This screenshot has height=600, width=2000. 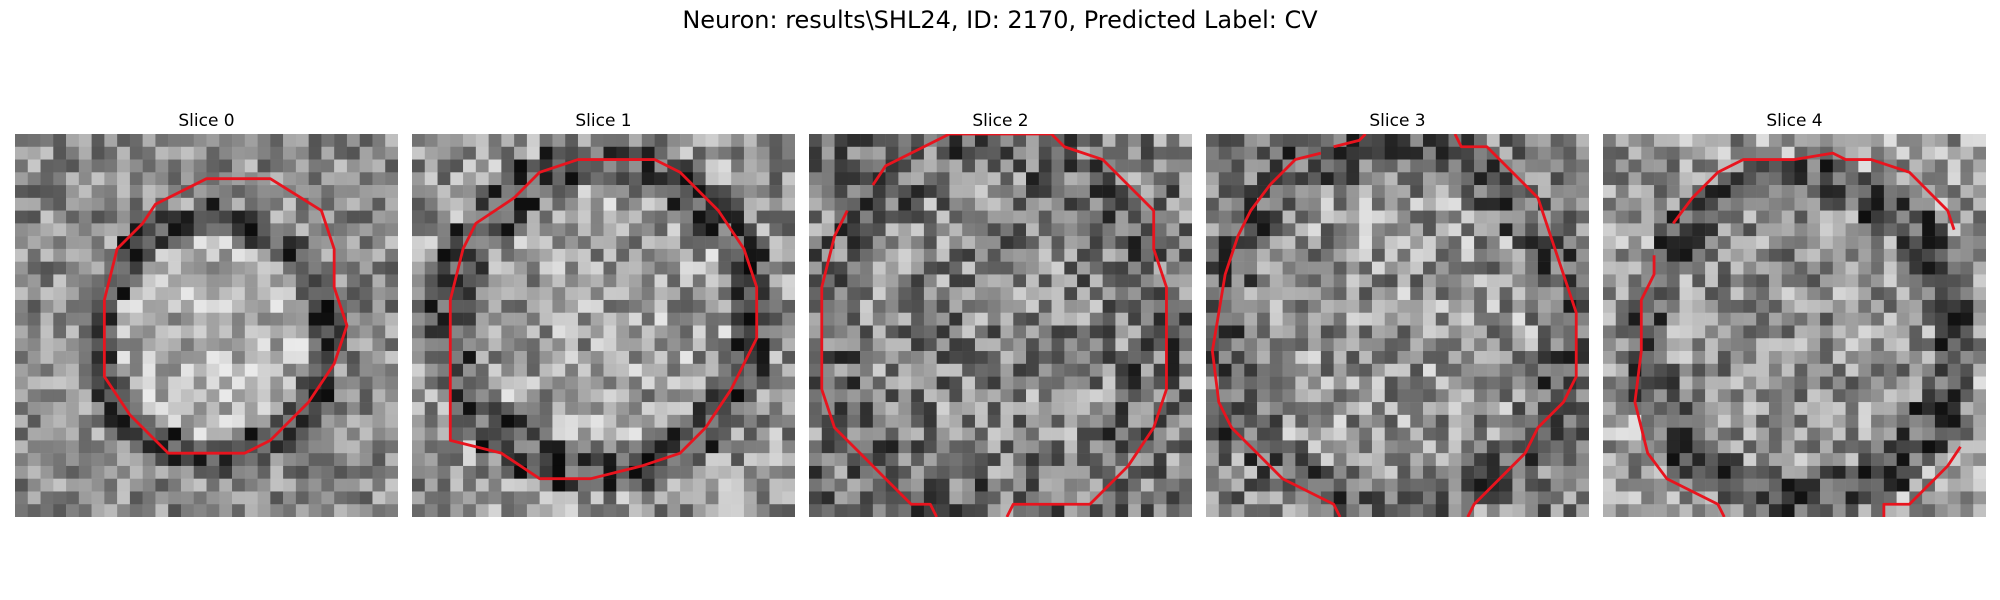 I want to click on slice-title: Slice 4, so click(x=1794, y=121).